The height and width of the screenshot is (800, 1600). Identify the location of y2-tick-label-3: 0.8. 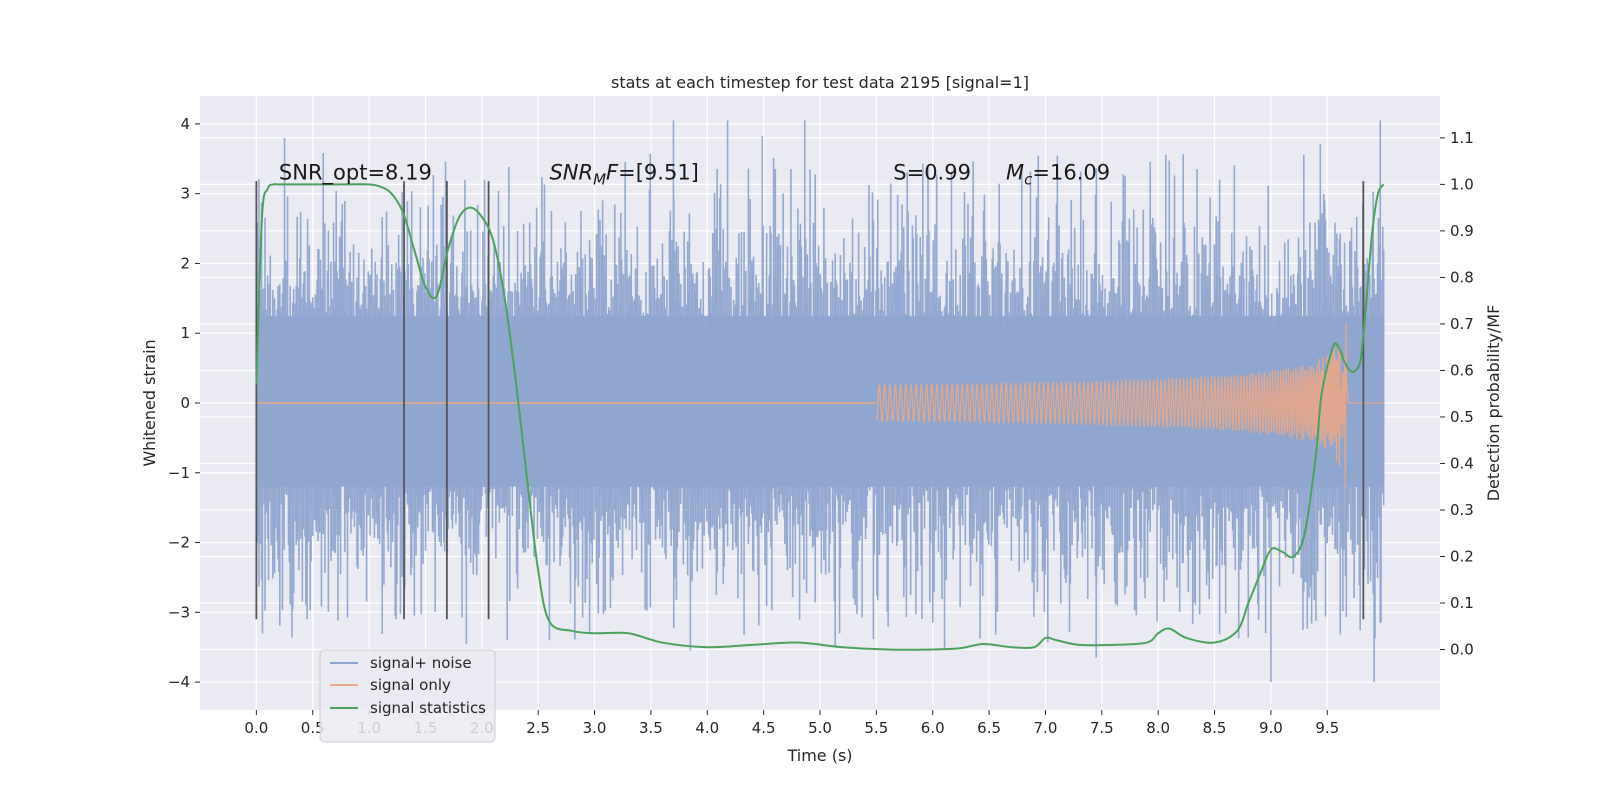
(1462, 277).